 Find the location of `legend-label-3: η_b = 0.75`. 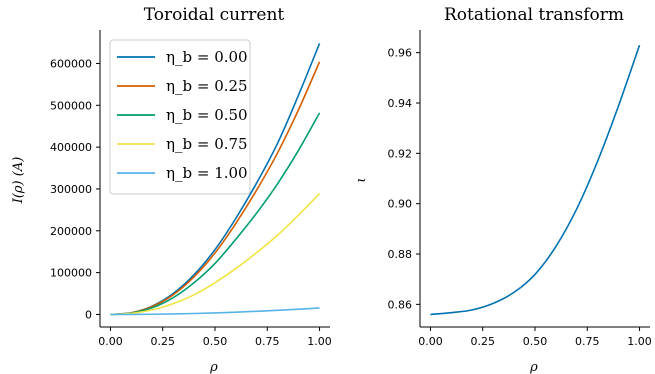

legend-label-3: η_b = 0.75 is located at coordinates (207, 144).